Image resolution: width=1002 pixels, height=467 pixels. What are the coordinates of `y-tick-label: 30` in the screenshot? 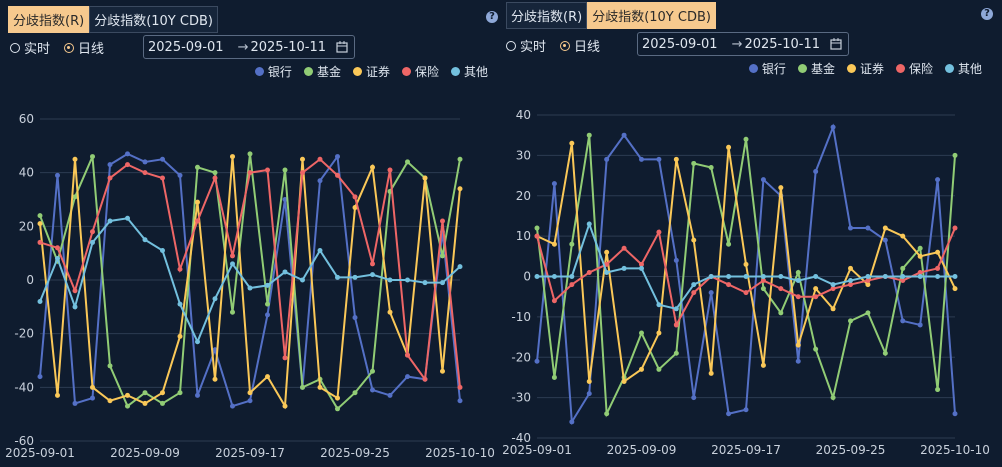 It's located at (523, 155).